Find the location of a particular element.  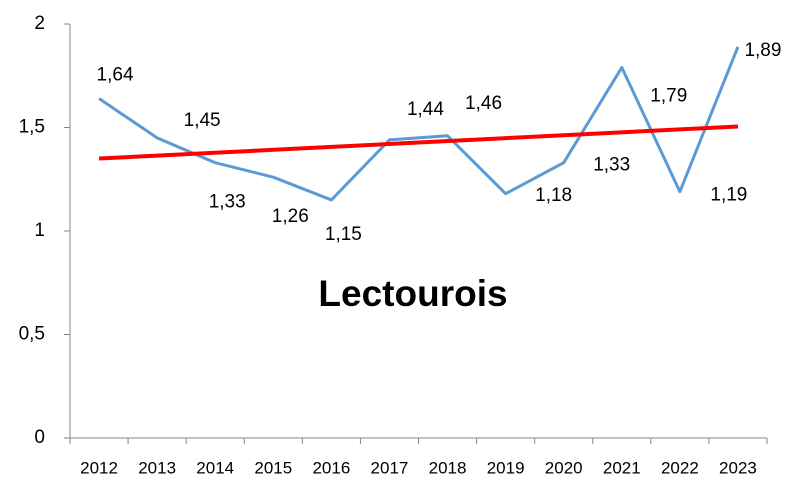

y-tick-label: 1,5 is located at coordinates (32, 127).